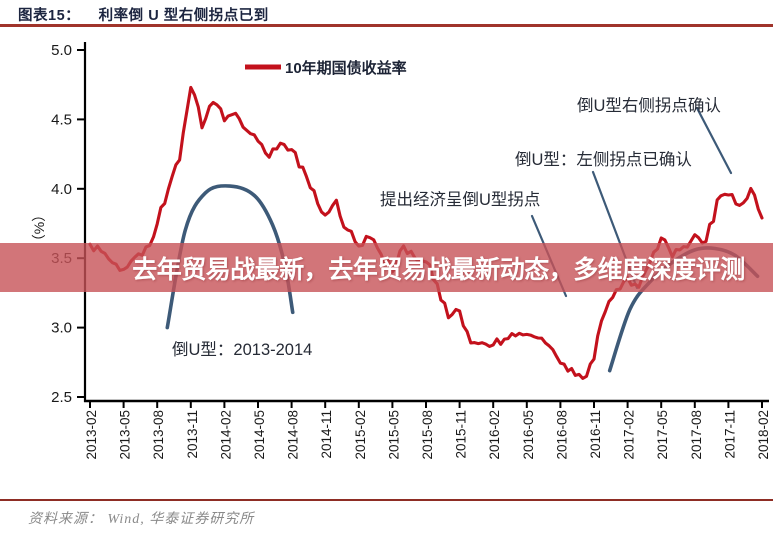 The height and width of the screenshot is (538, 773). Describe the element at coordinates (438, 269) in the screenshot. I see `overlay-banner-text: 去年贸易战最新，去年贸易战最新动态，多维度深度评测` at that location.